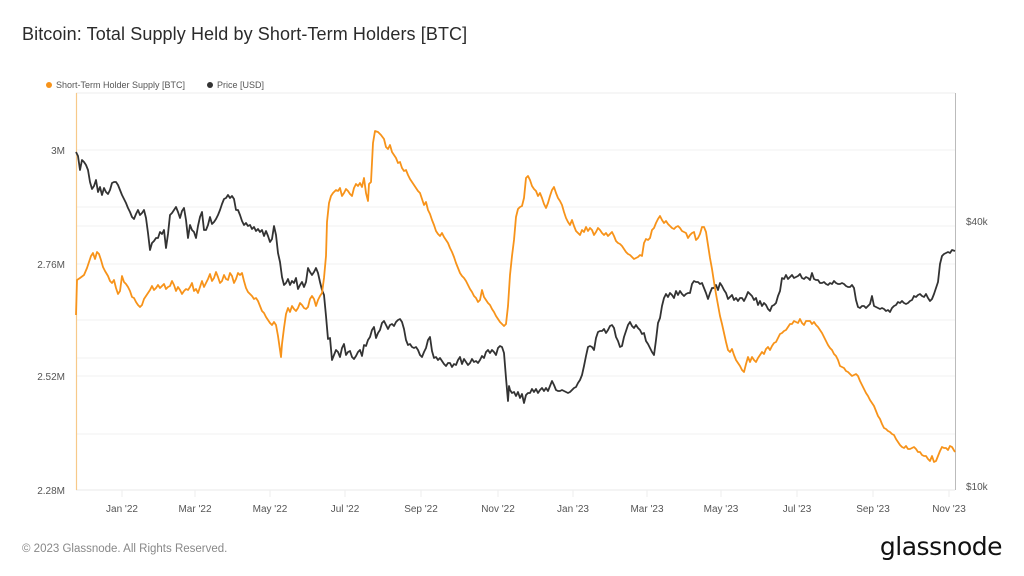  Describe the element at coordinates (51, 321) in the screenshot. I see `left-y-axis-ticks: 3M 2.76M 2.52M 2.28M` at that location.